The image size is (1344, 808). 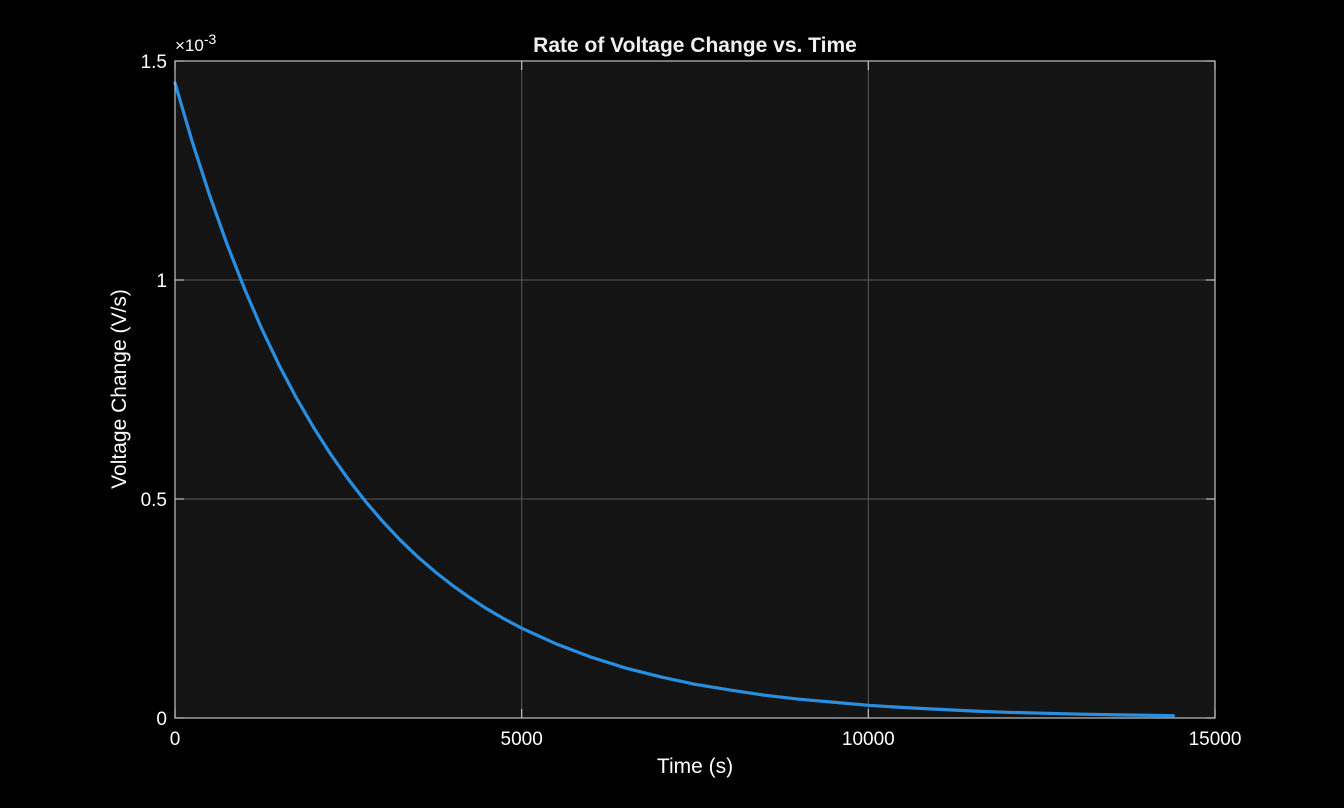 I want to click on x-tick-label: 10000, so click(x=868, y=739).